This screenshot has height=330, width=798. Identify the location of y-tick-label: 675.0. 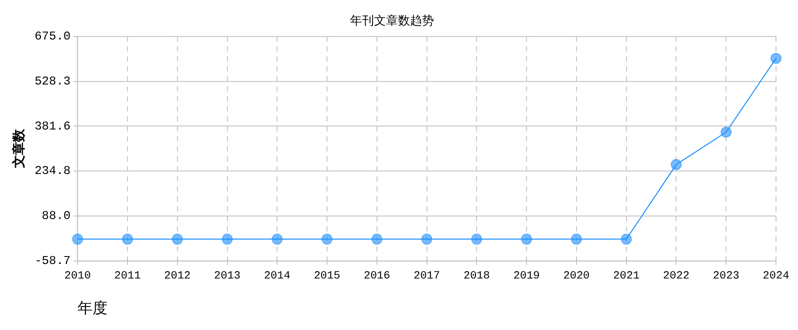
(52, 37).